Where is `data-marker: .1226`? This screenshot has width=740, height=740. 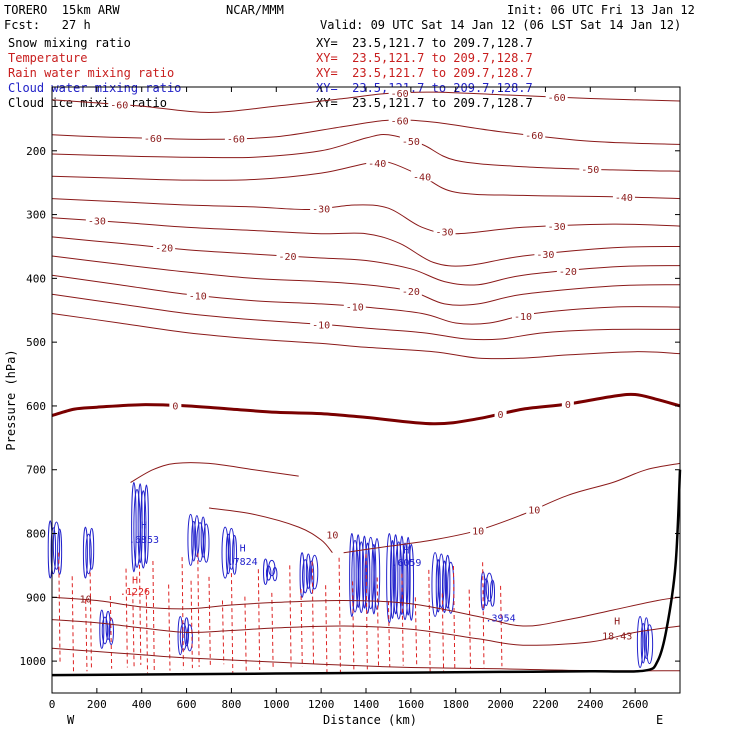 data-marker: .1226 is located at coordinates (135, 592).